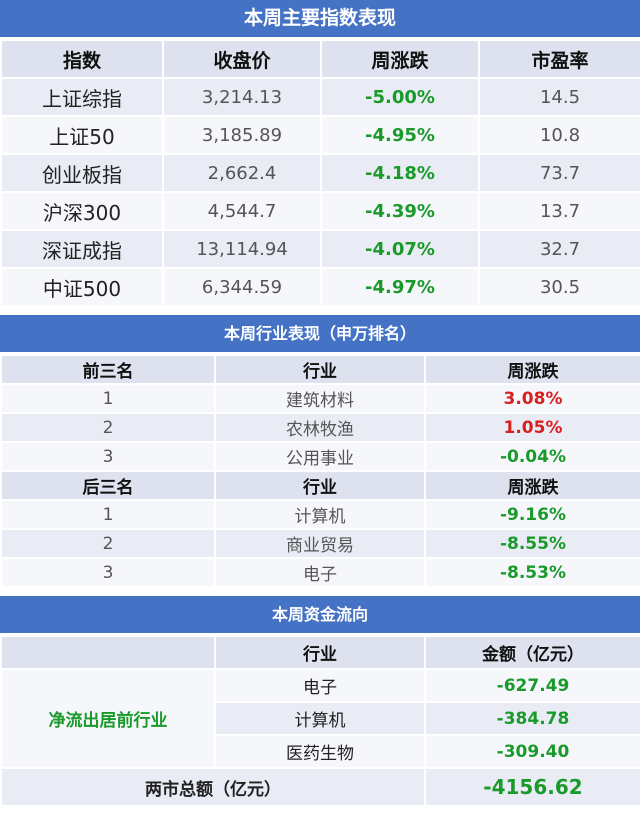  I want to click on table-row: 中证500 6,344.59 -4.97% 30.5, so click(320, 287).